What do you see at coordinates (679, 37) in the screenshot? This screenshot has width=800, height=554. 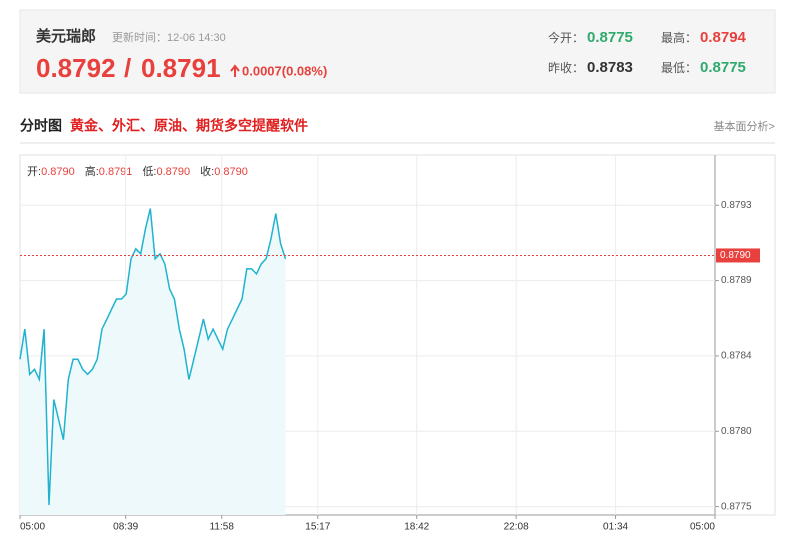 I see `high-label: 最高：` at bounding box center [679, 37].